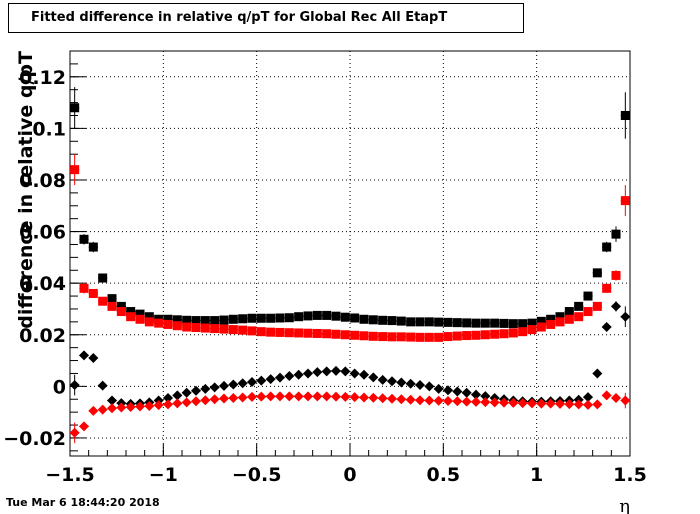  What do you see at coordinates (70, 475) in the screenshot?
I see `x-tick-label: −1.5` at bounding box center [70, 475].